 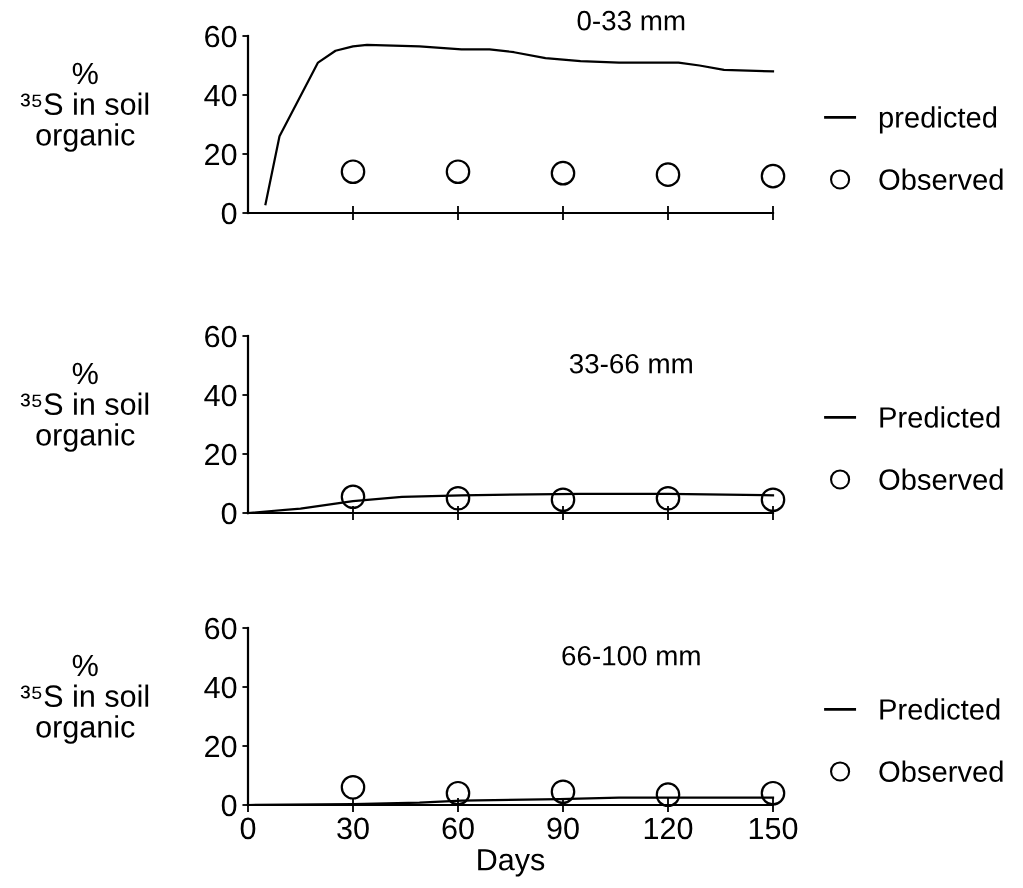 I want to click on x-tick-label: 120, so click(x=668, y=828).